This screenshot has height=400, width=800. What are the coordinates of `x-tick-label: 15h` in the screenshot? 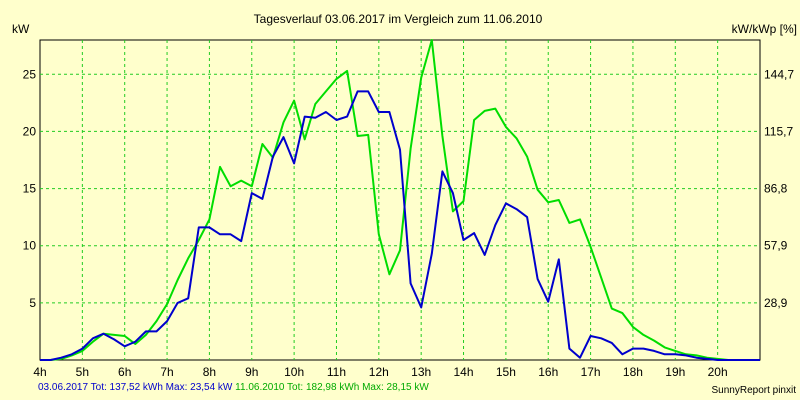 It's located at (506, 372).